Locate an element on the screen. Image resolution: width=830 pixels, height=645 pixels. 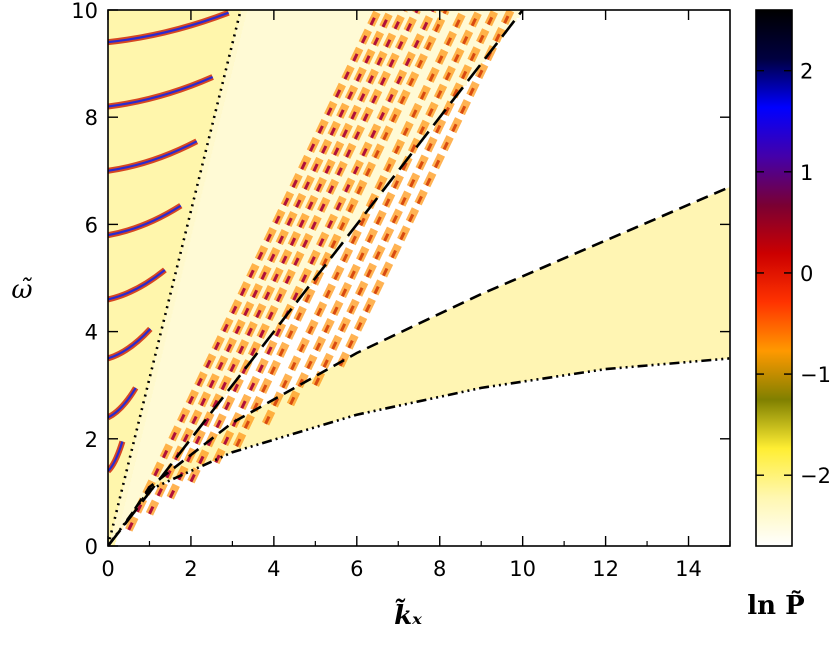
x-tick-label: 2 is located at coordinates (190, 569).